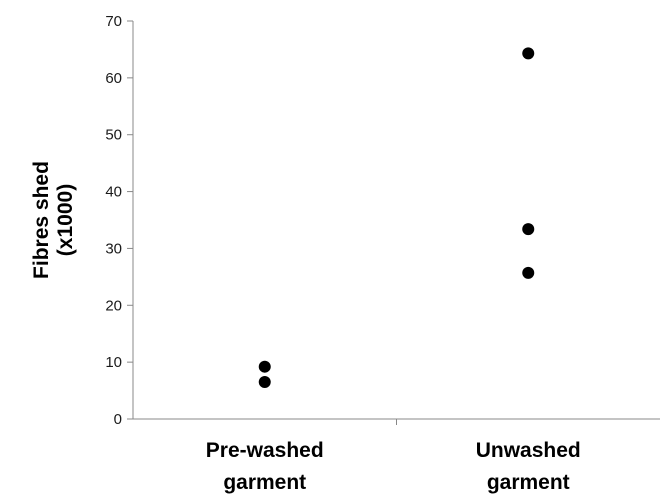 The image size is (663, 497). Describe the element at coordinates (113, 78) in the screenshot. I see `y-tick-label: 60` at that location.